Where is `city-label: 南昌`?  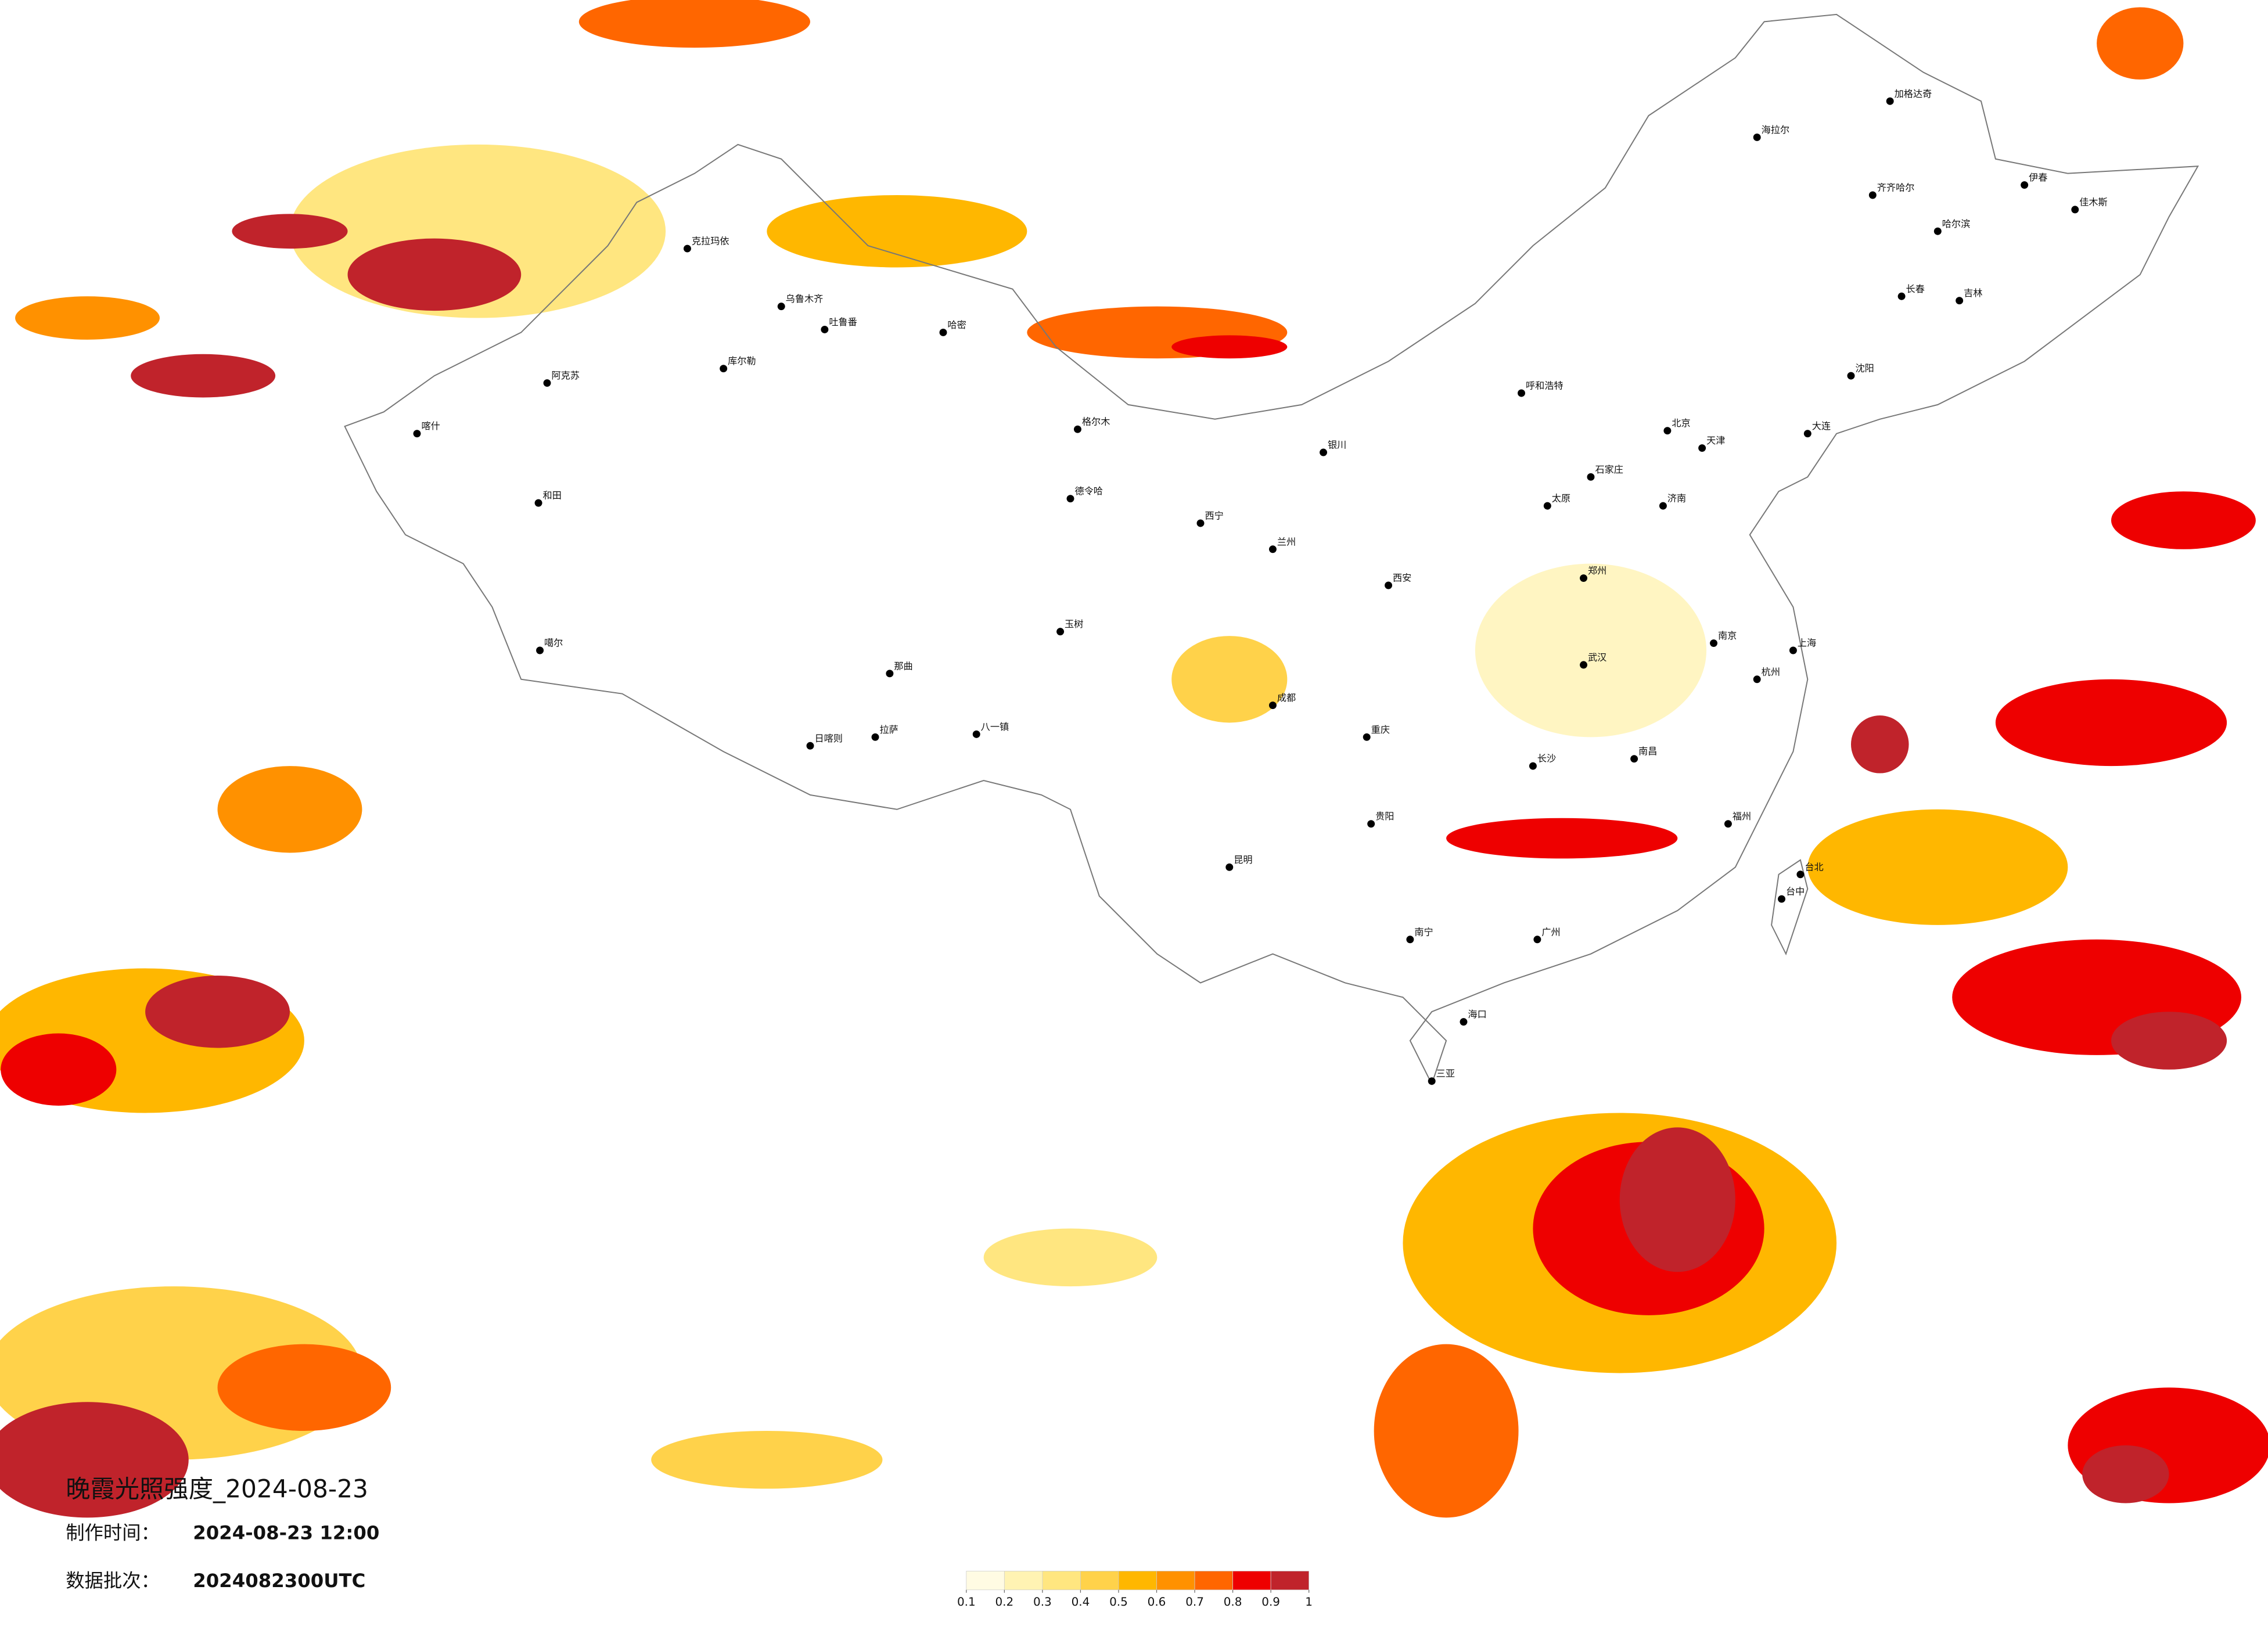
city-label: 南昌 is located at coordinates (1647, 751).